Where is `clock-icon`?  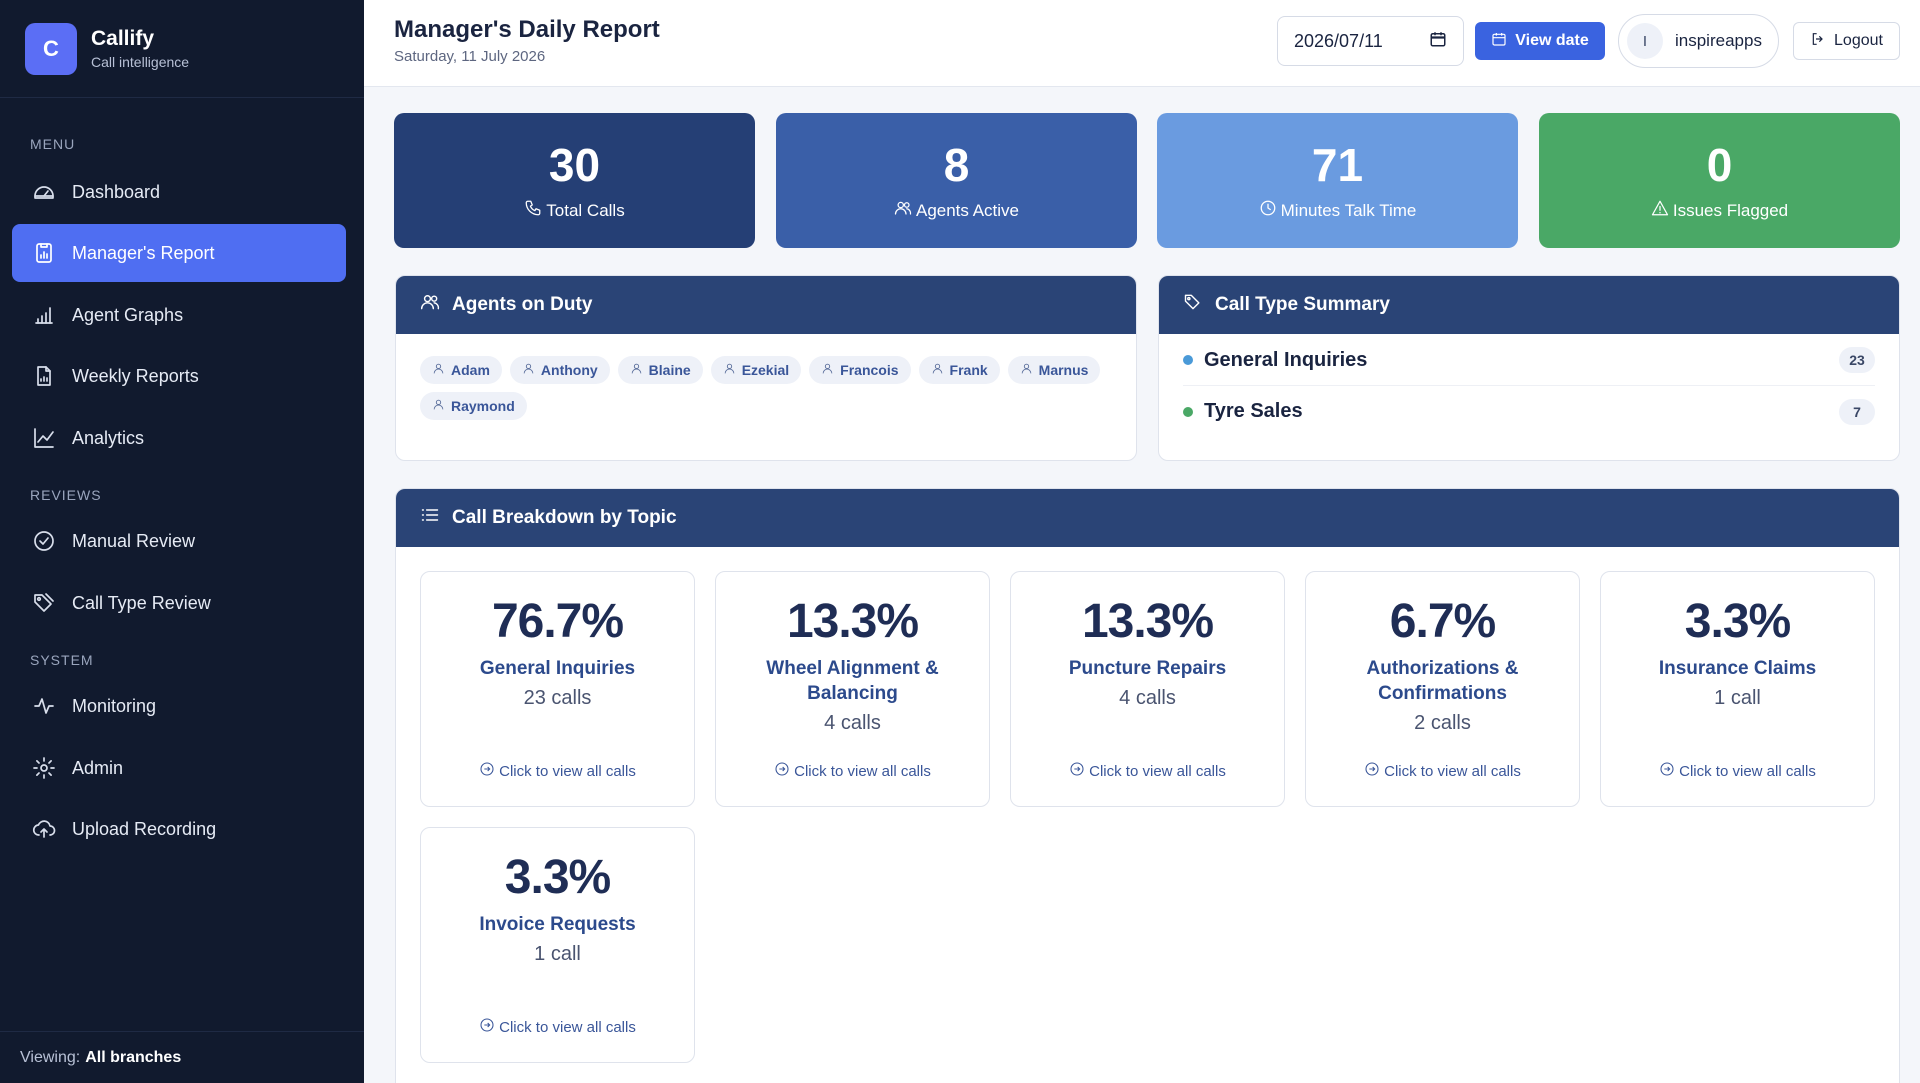 clock-icon is located at coordinates (1270, 210).